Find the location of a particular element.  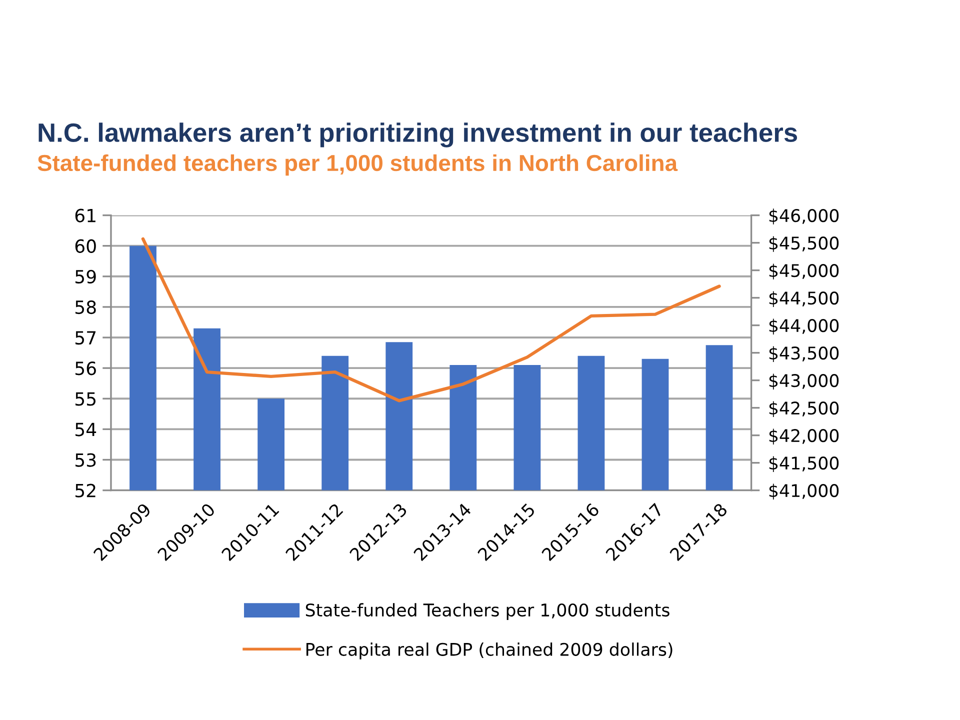

y2-tick-label: $42,500 is located at coordinates (804, 409).